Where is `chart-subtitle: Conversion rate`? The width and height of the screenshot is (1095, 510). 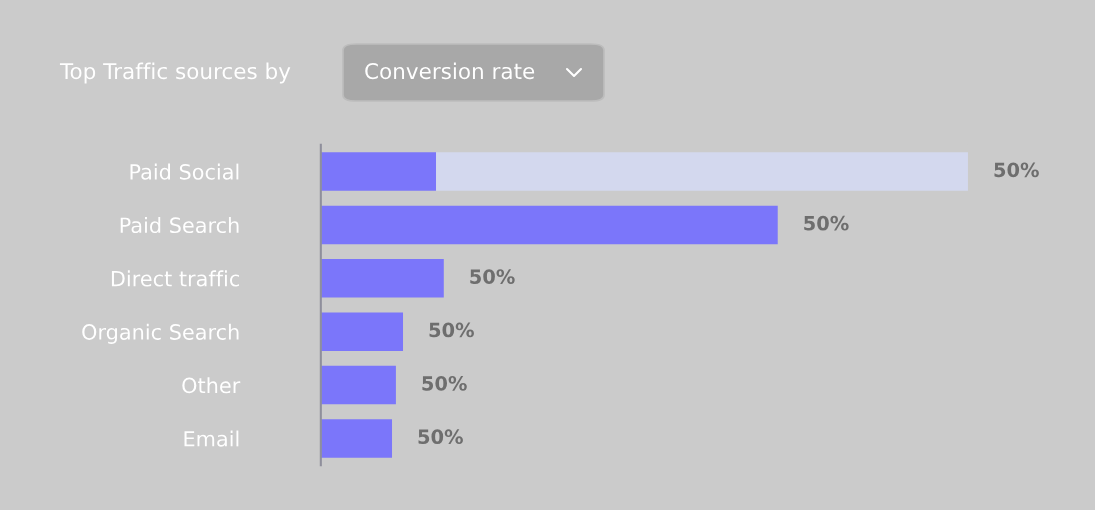 chart-subtitle: Conversion rate is located at coordinates (450, 71).